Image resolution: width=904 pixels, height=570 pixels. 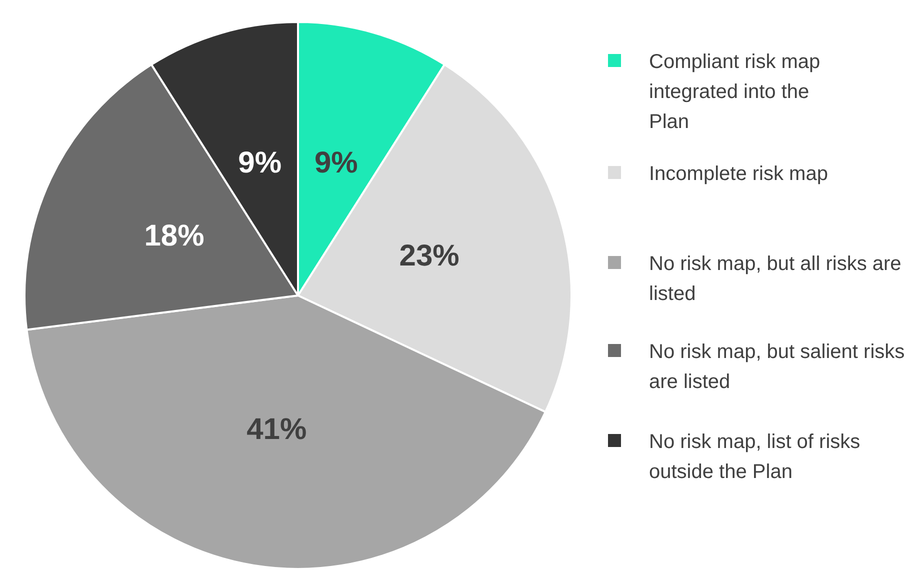 What do you see at coordinates (755, 457) in the screenshot?
I see `legend-label: No risk map, list of risks outside the Plan` at bounding box center [755, 457].